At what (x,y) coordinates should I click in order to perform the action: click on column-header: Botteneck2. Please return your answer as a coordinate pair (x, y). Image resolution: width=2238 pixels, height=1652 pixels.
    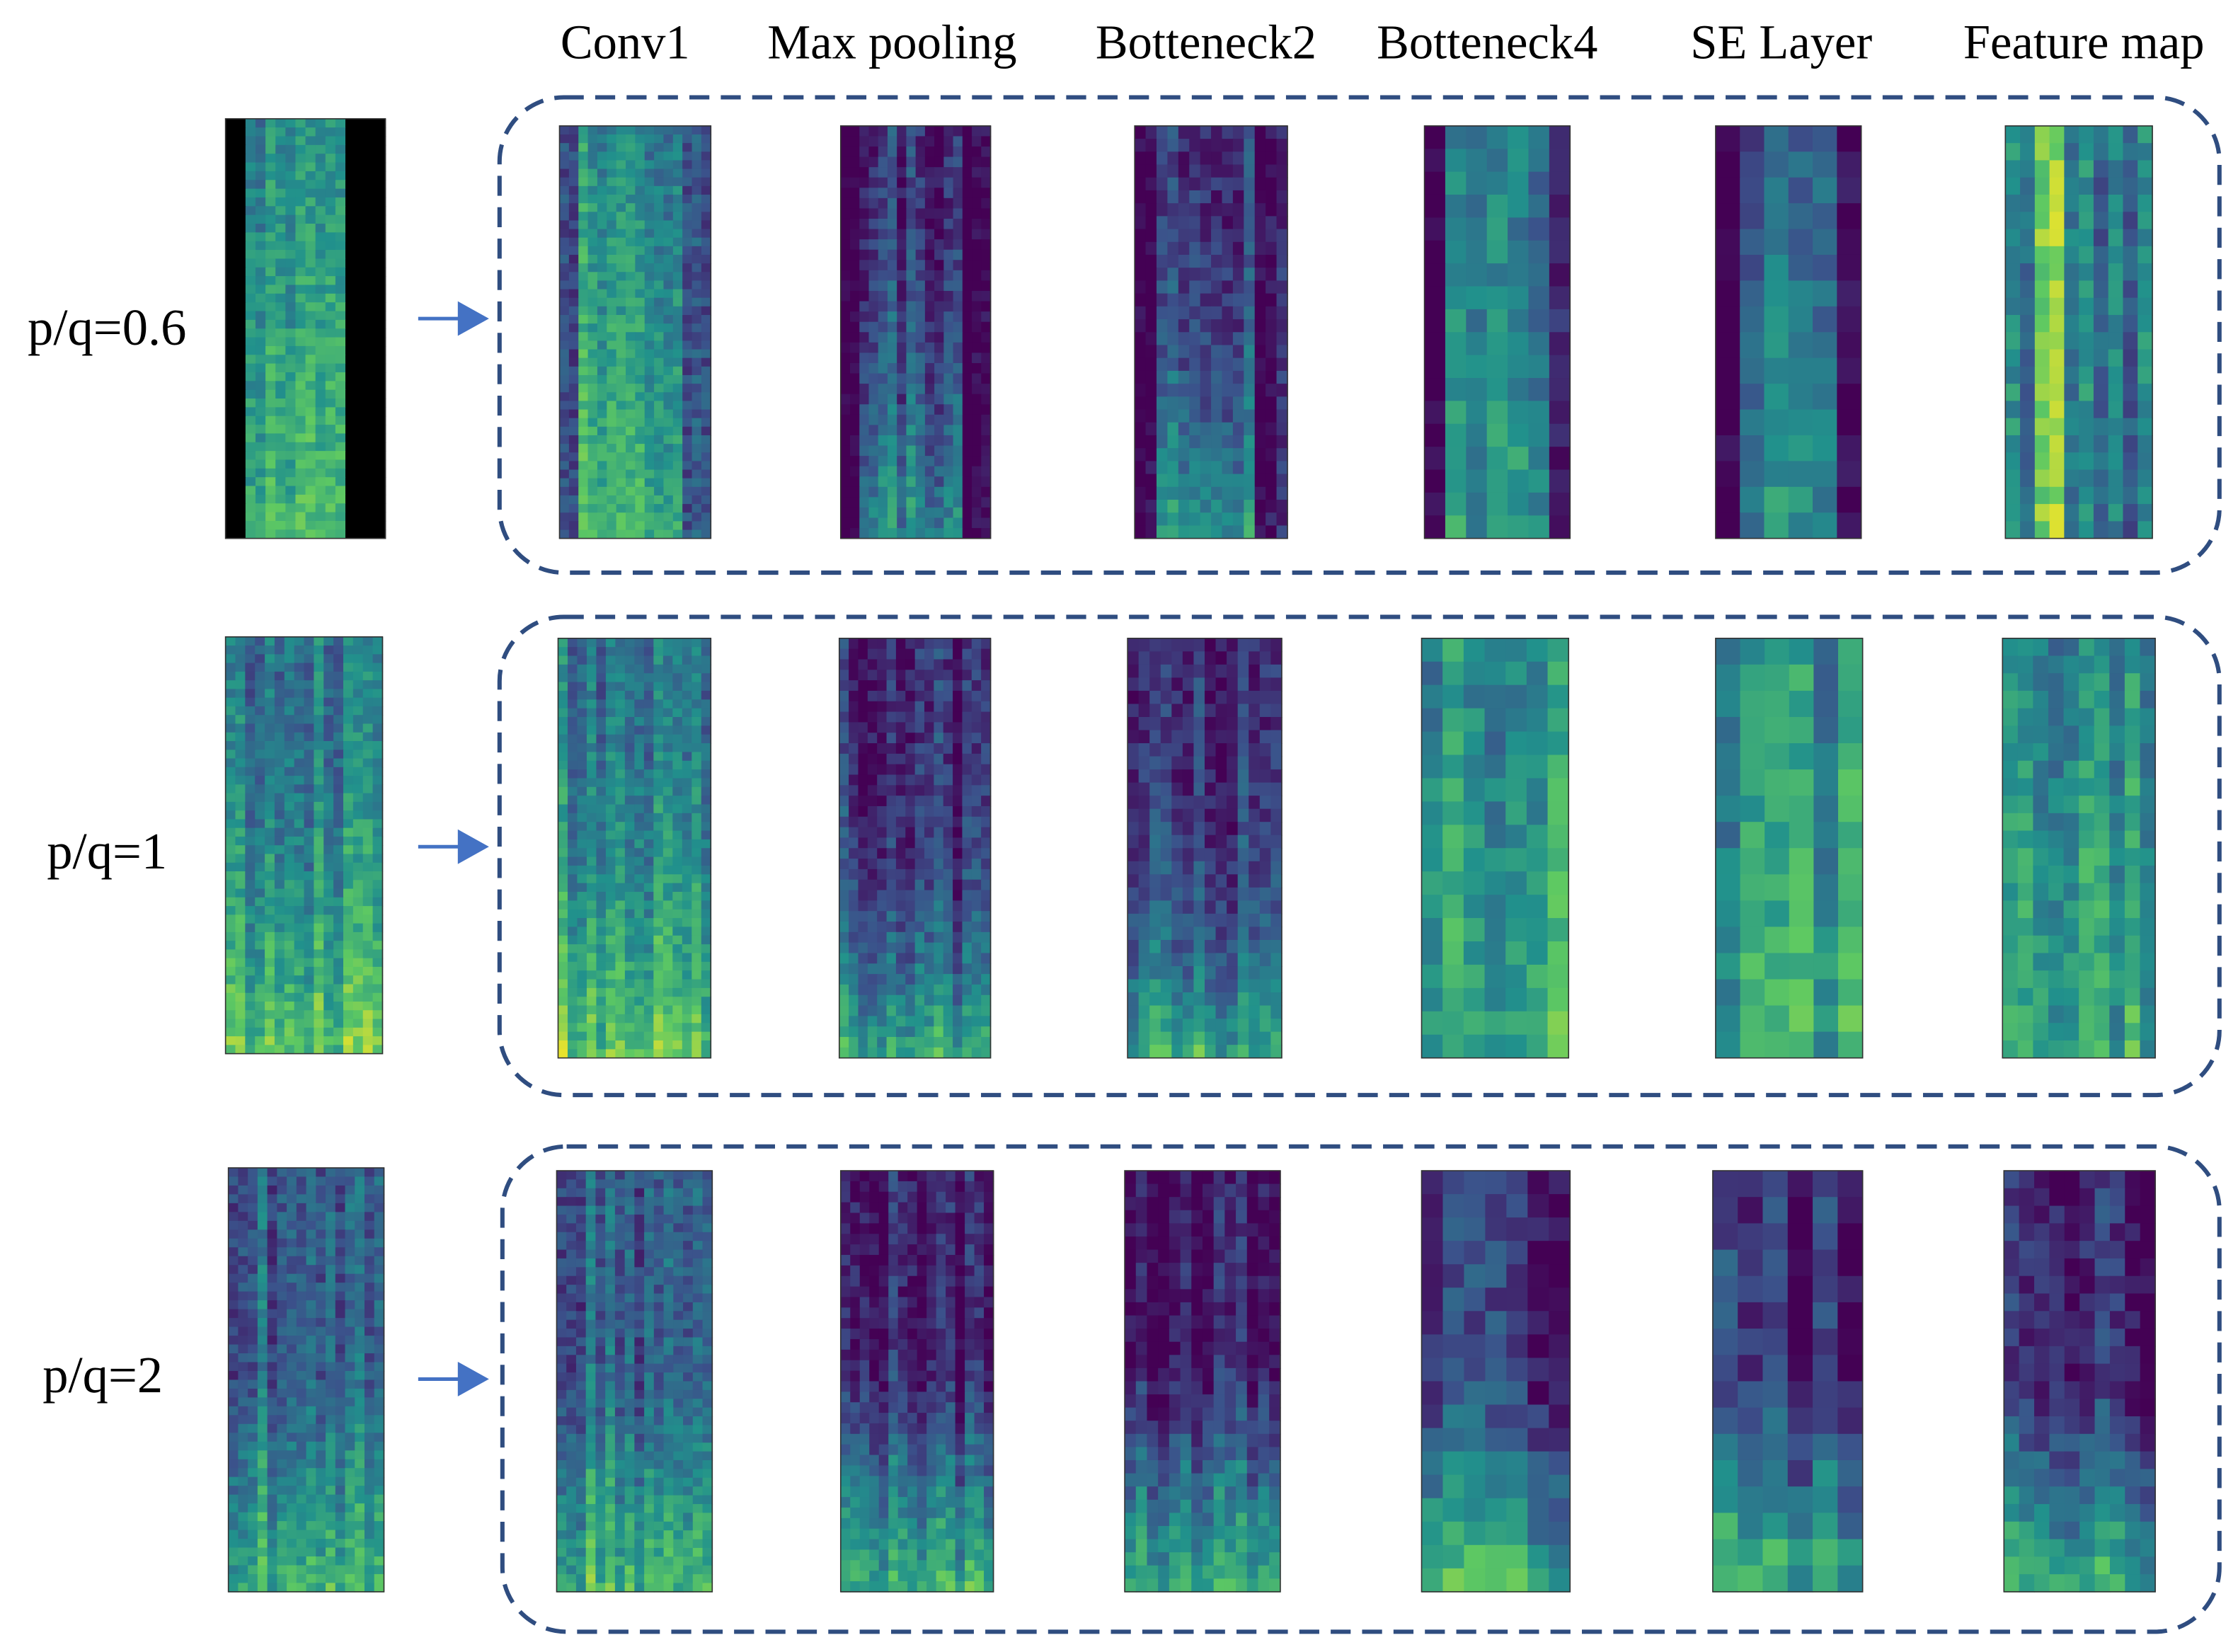
    Looking at the image, I should click on (1206, 42).